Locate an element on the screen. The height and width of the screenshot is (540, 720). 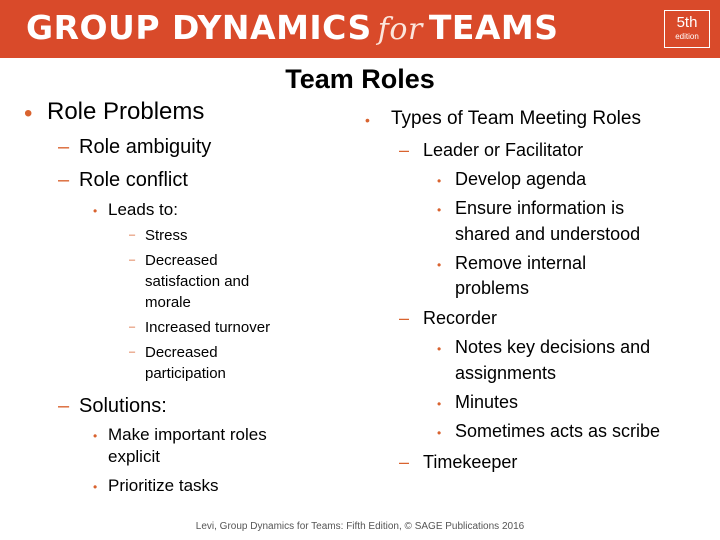
edition-badge: 5th edition is located at coordinates (687, 29).